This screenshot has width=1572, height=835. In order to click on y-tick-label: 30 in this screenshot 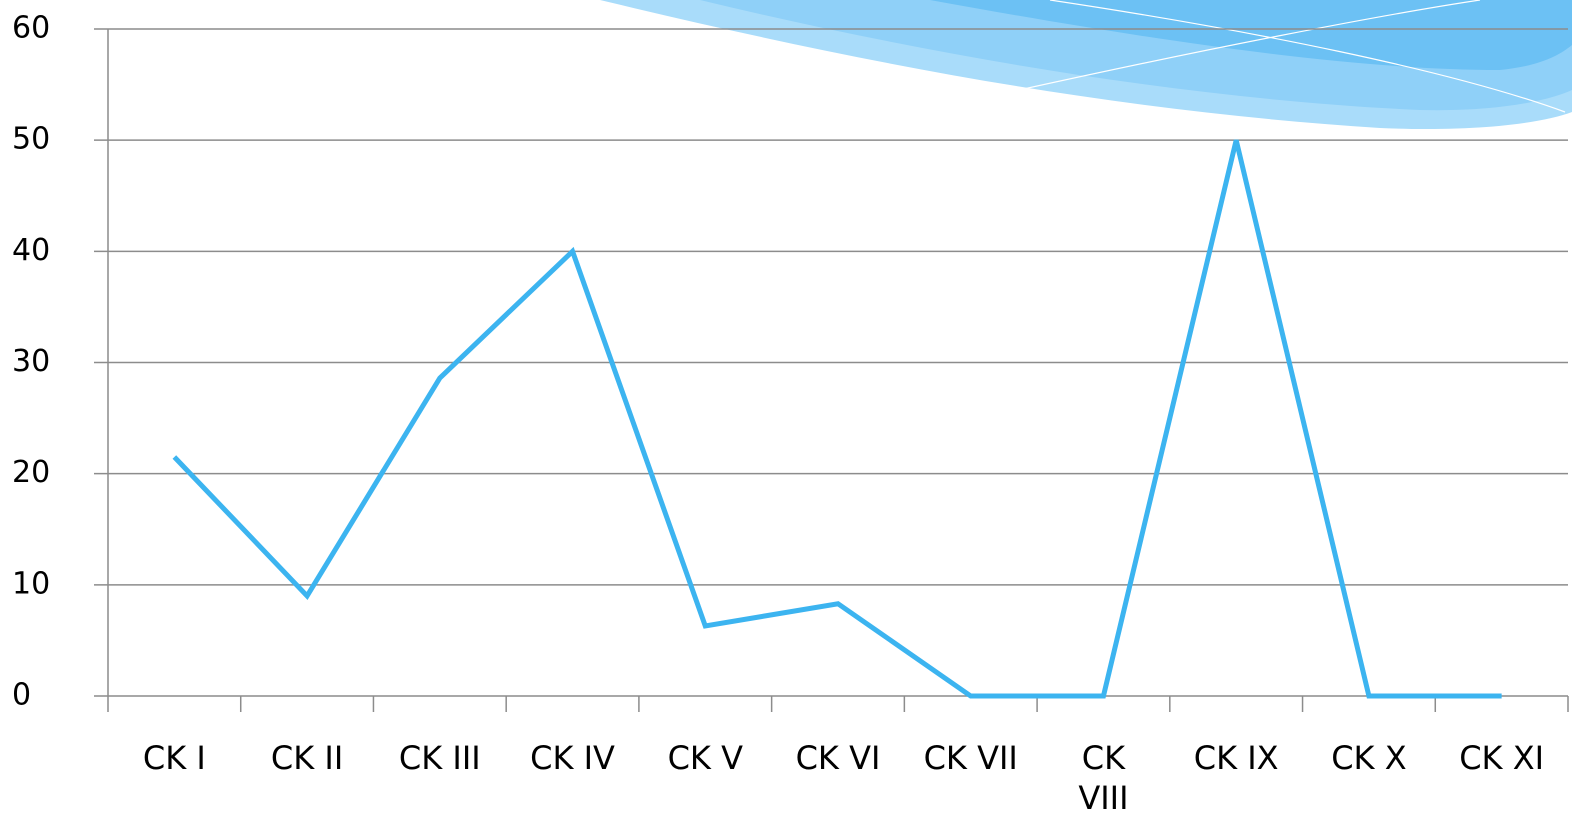, I will do `click(31, 361)`.